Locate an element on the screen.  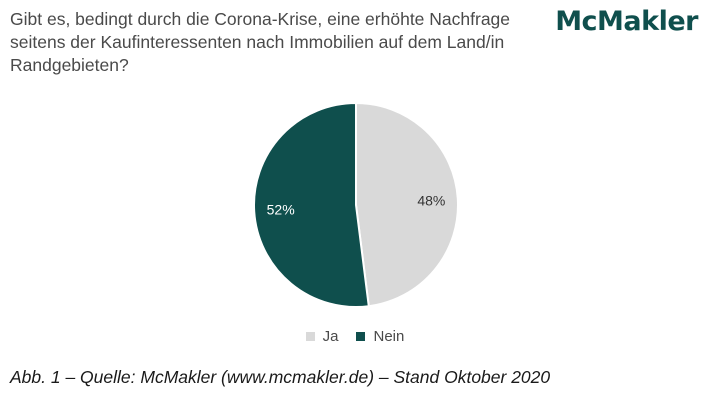
legend-label-ja: Ja is located at coordinates (330, 336).